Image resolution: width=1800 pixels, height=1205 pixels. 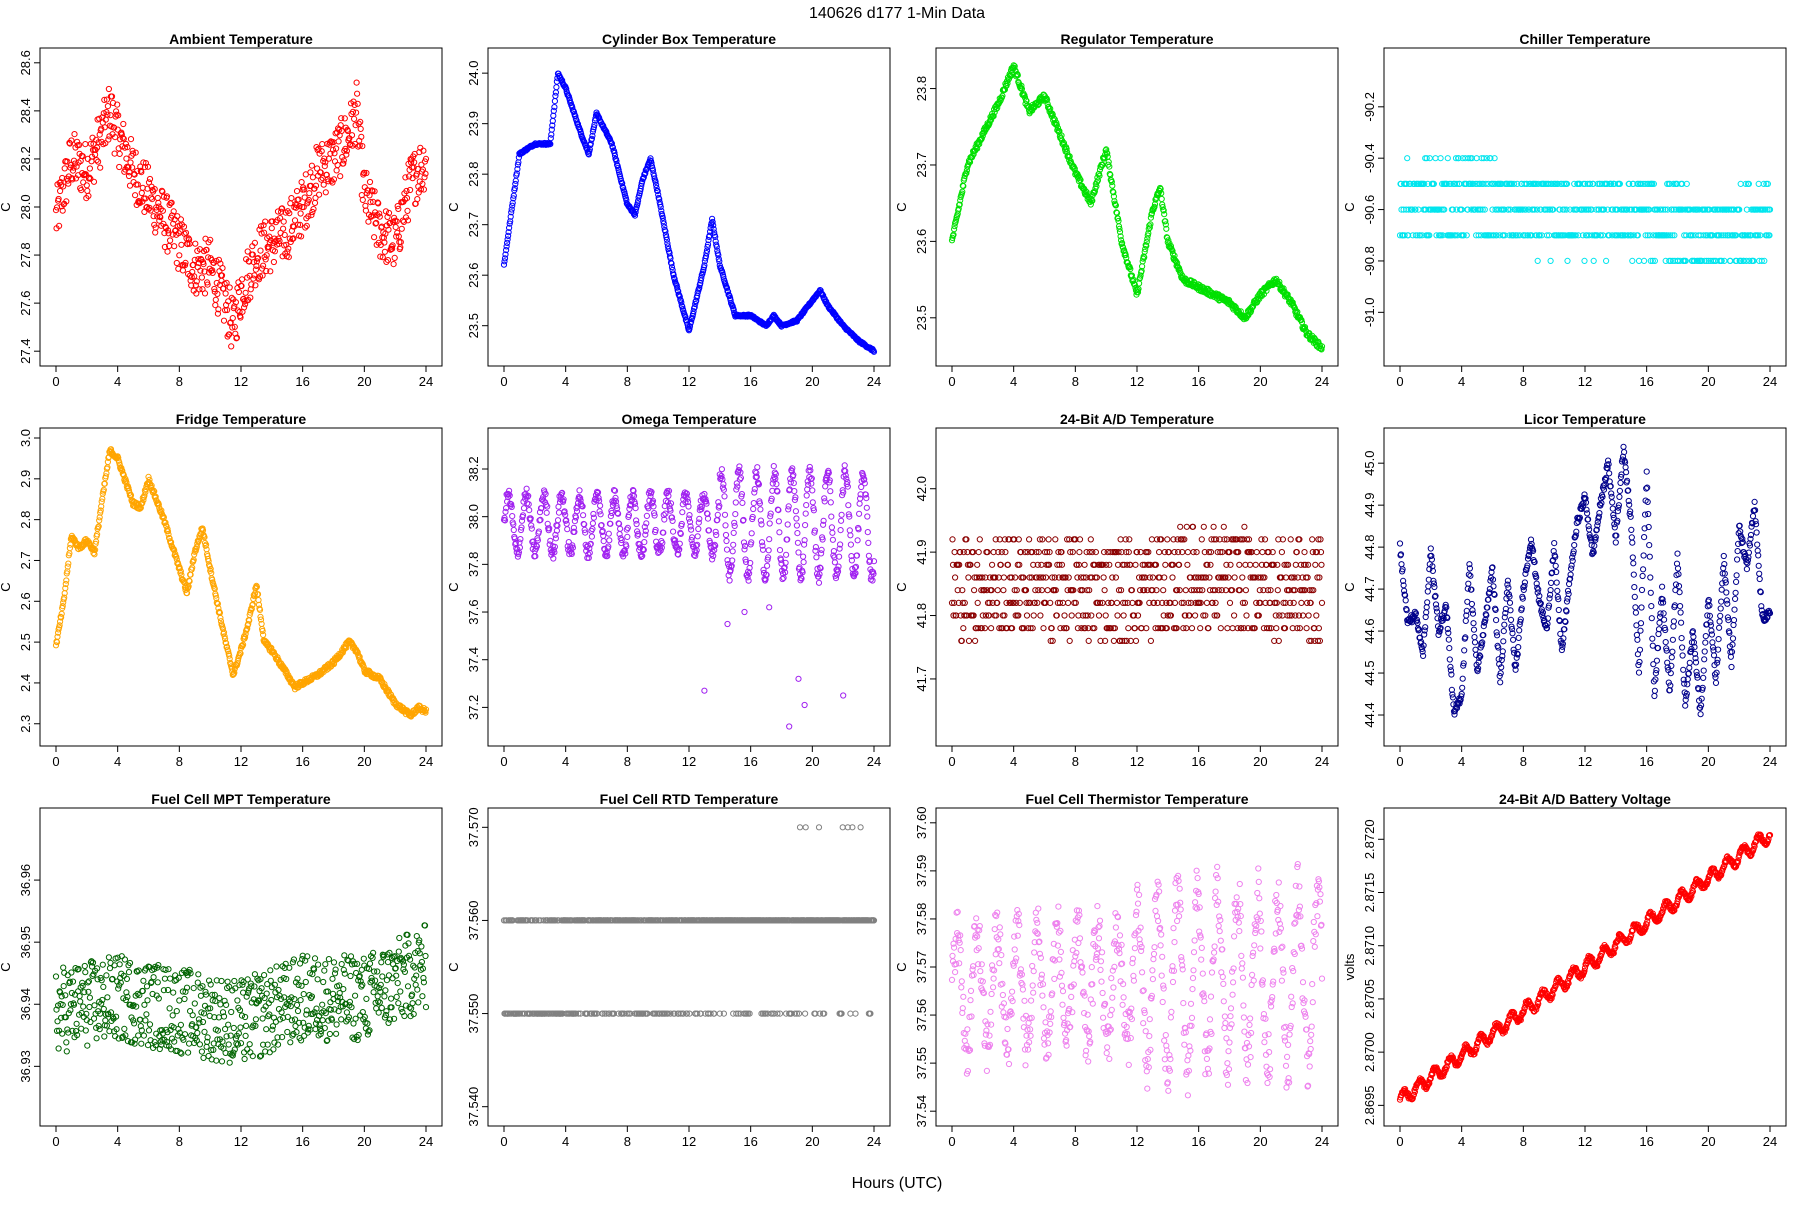 What do you see at coordinates (473, 123) in the screenshot?
I see `y-tick-label: 23.9` at bounding box center [473, 123].